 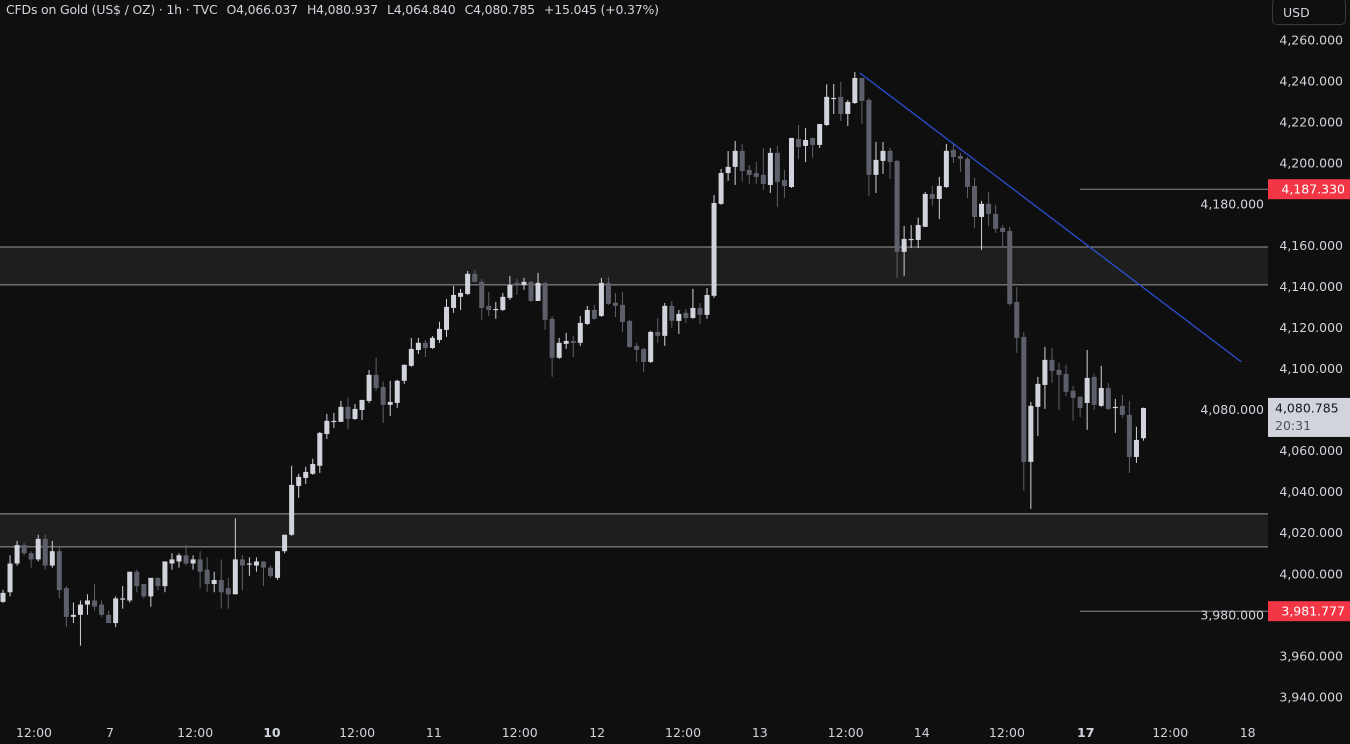 What do you see at coordinates (1174, 400) in the screenshot?
I see `alert-level-lines` at bounding box center [1174, 400].